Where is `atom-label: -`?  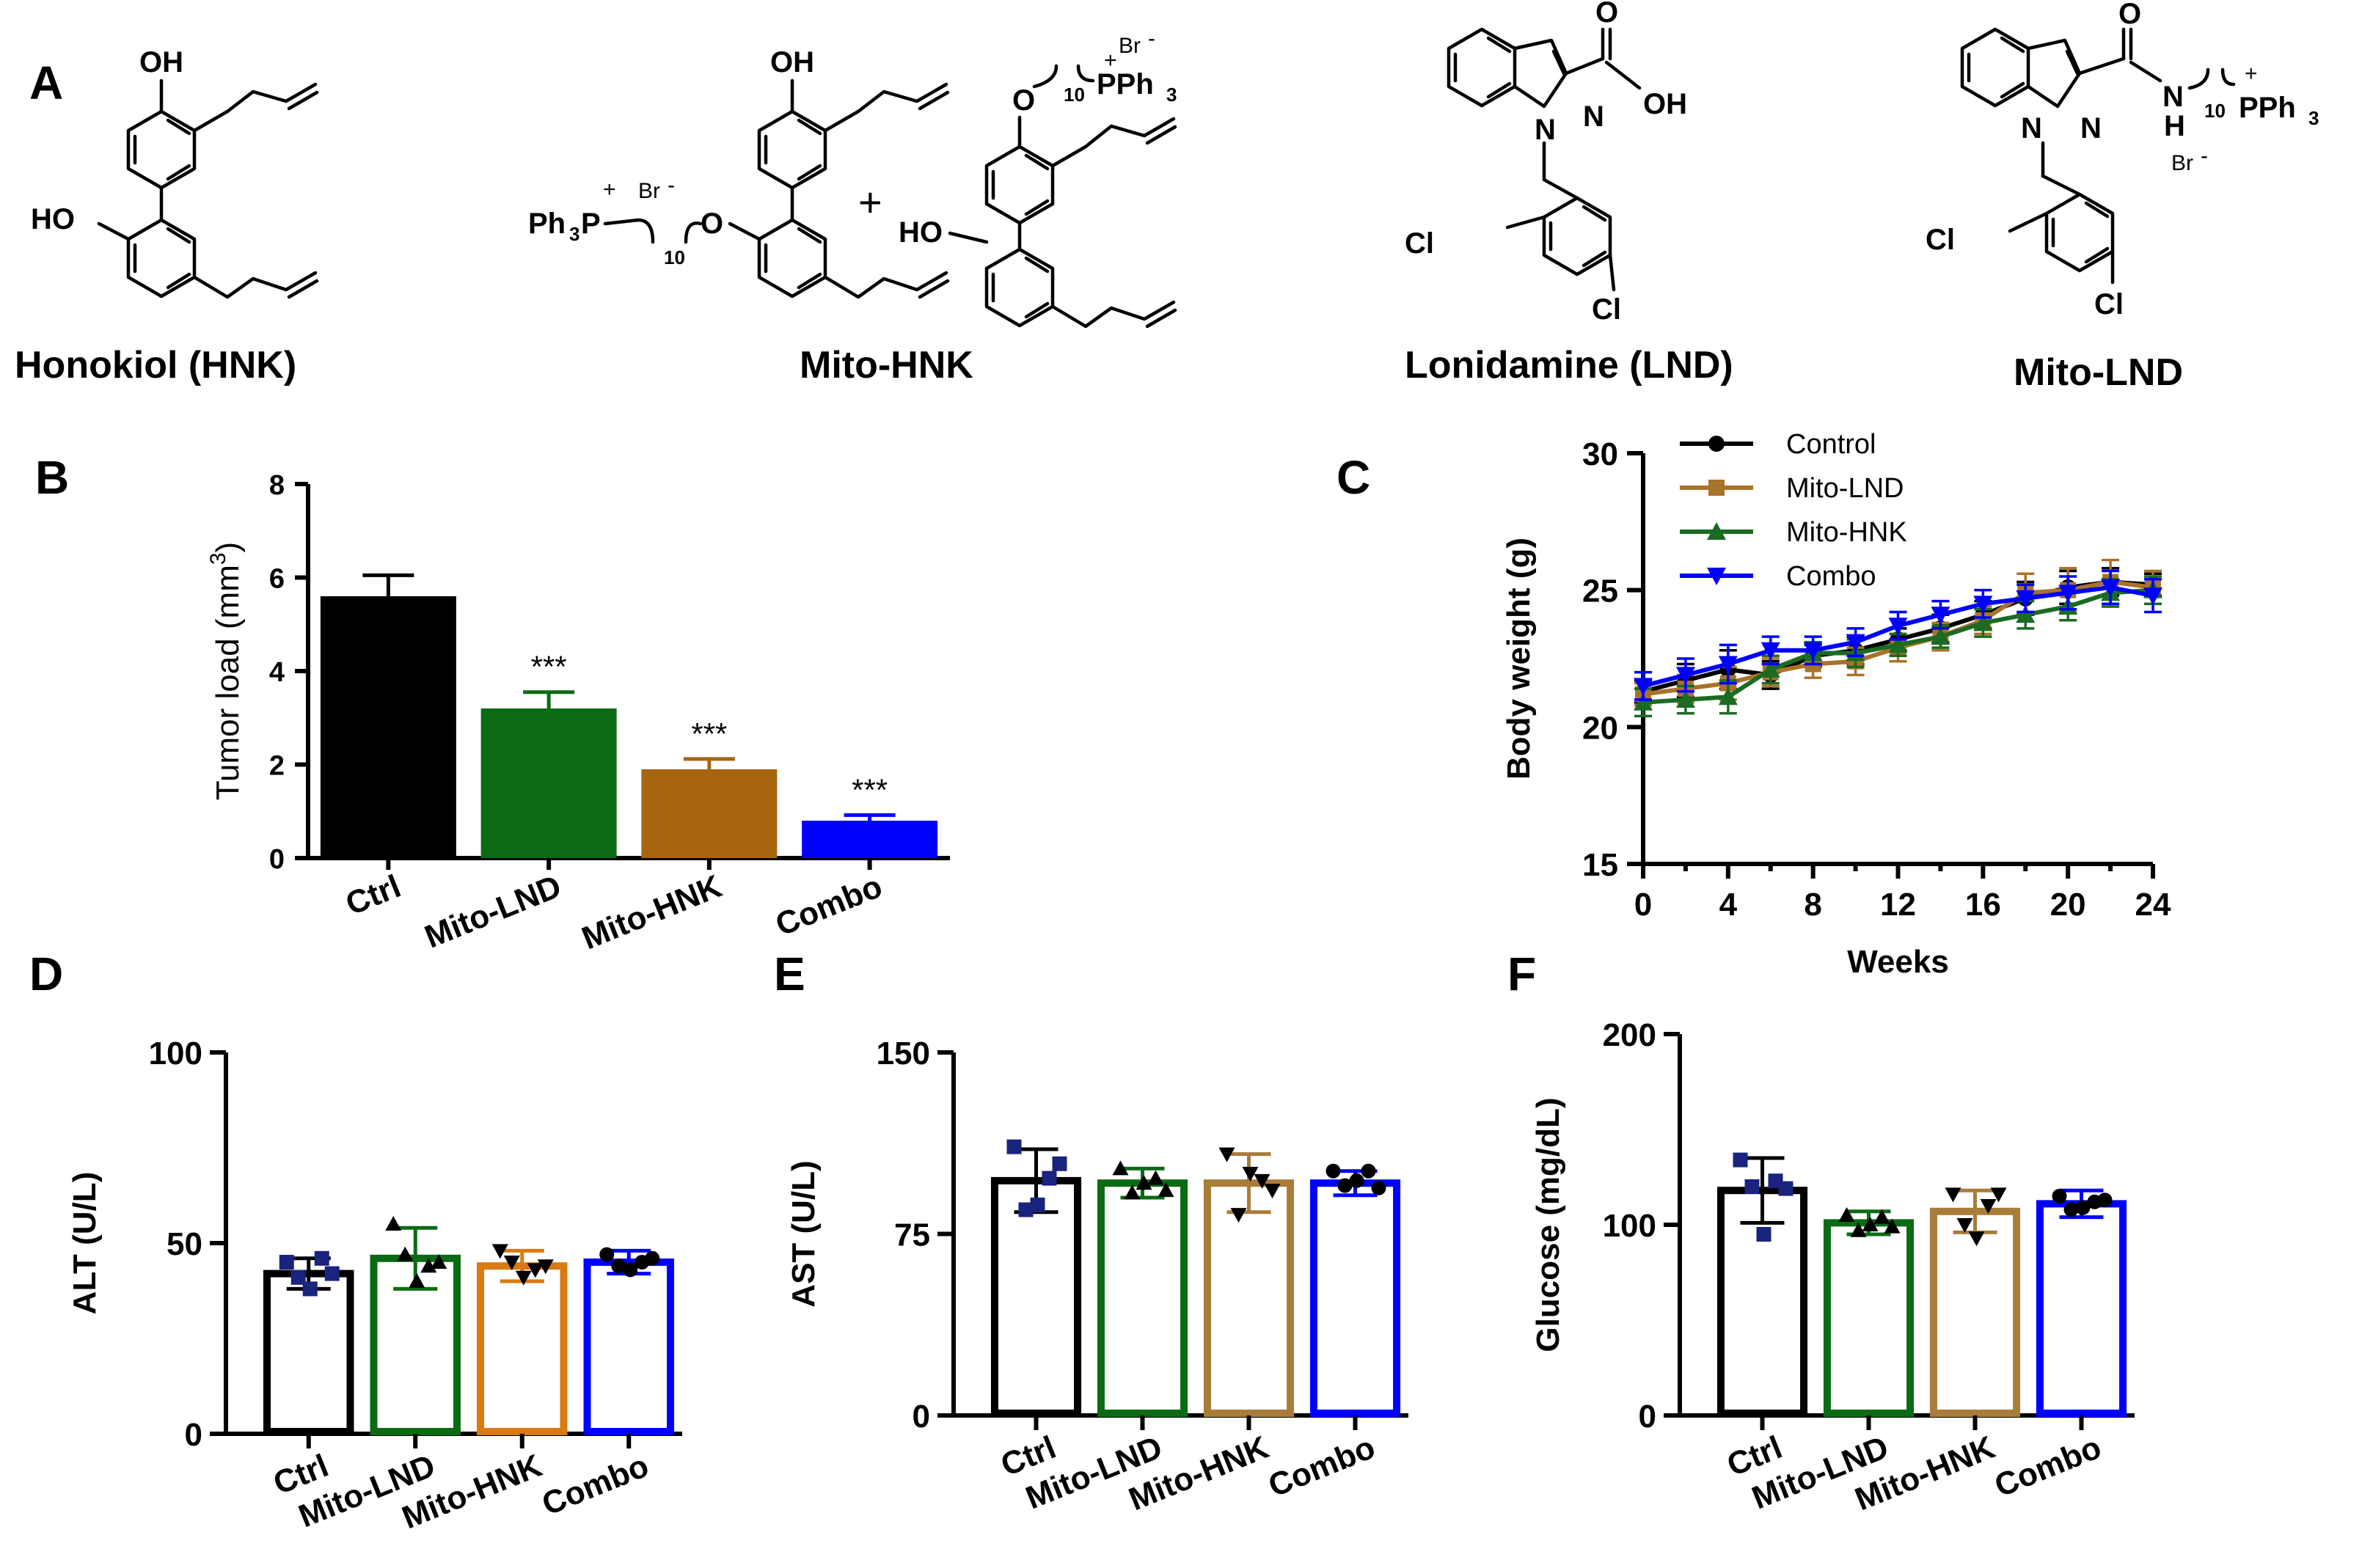 atom-label: - is located at coordinates (1151, 38).